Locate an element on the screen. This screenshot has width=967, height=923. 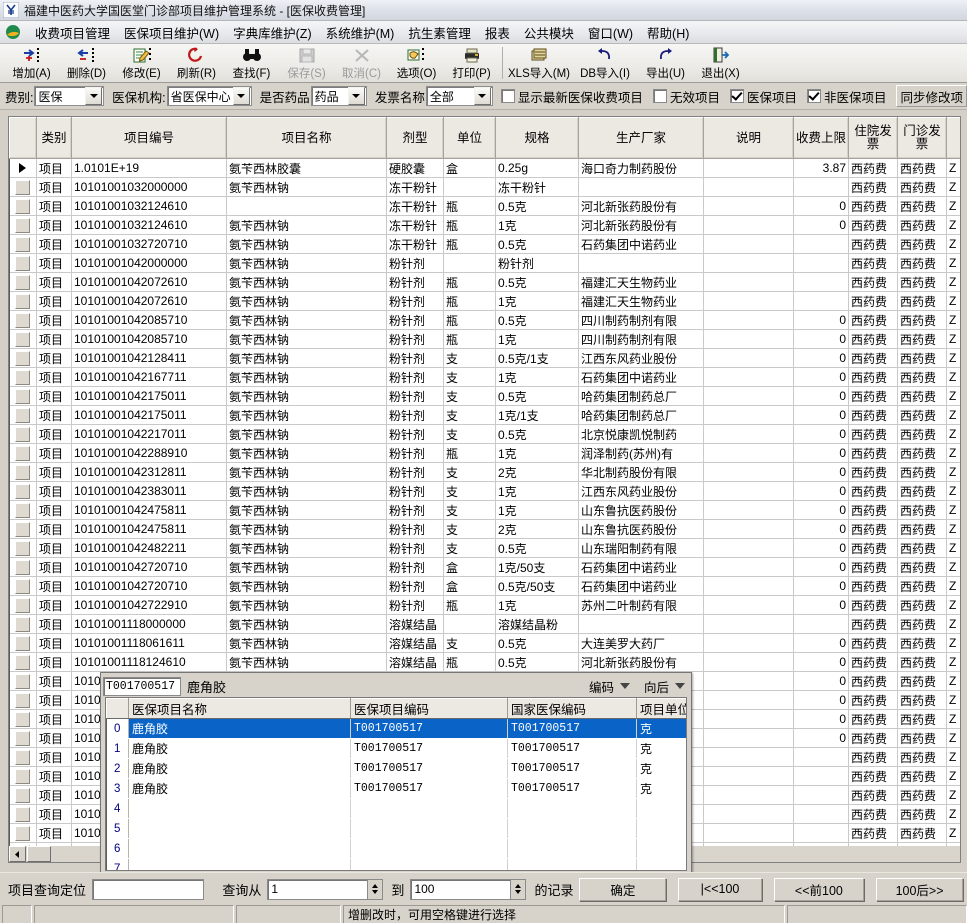
cell-code: 10101001032124610 is located at coordinates (149, 206).